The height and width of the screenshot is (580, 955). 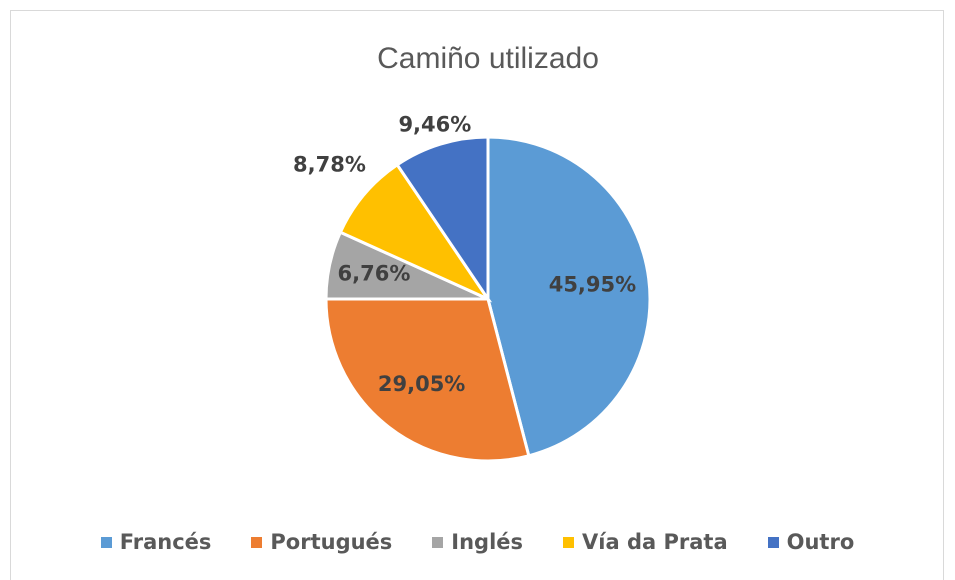 I want to click on legend-label: Vía da Prata, so click(x=655, y=542).